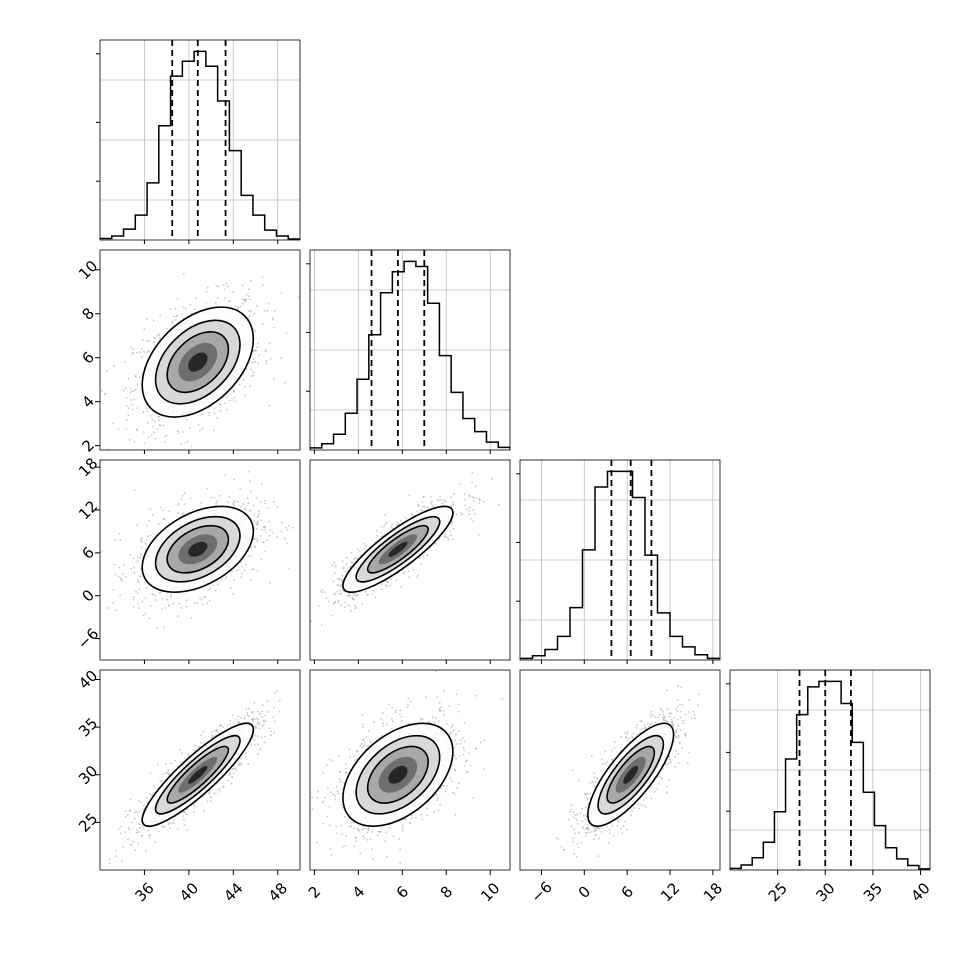 This screenshot has height=970, width=970. What do you see at coordinates (200, 770) in the screenshot?
I see `panel-frame` at bounding box center [200, 770].